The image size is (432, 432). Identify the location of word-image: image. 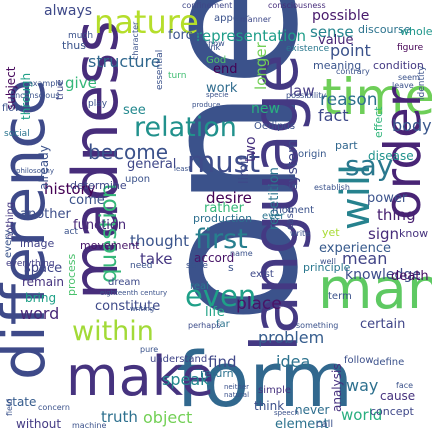
(37, 243).